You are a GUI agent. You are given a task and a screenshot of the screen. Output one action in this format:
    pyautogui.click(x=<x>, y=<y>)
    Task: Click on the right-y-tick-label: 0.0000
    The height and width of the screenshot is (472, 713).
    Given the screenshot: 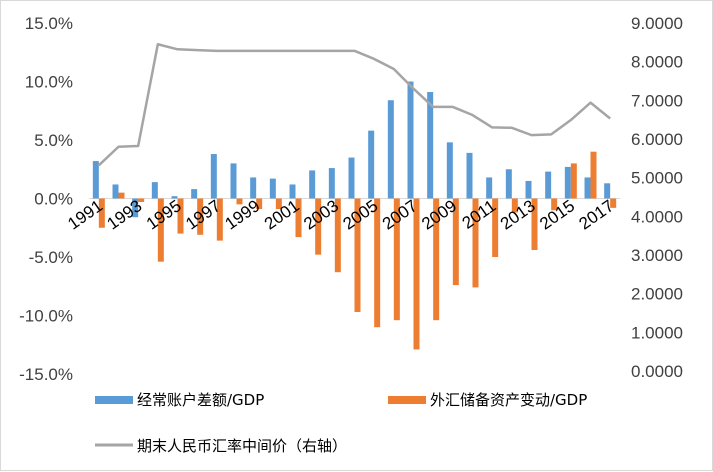 What is the action you would take?
    pyautogui.click(x=657, y=371)
    